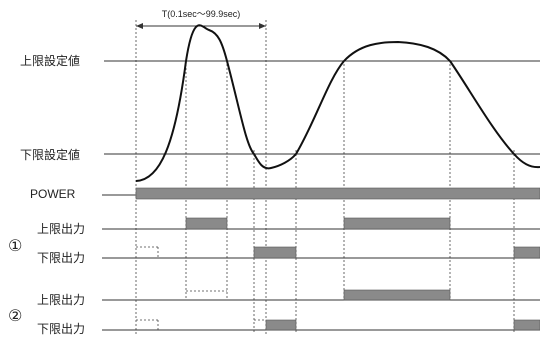 This screenshot has width=540, height=340. I want to click on power-label: POWER, so click(53, 194).